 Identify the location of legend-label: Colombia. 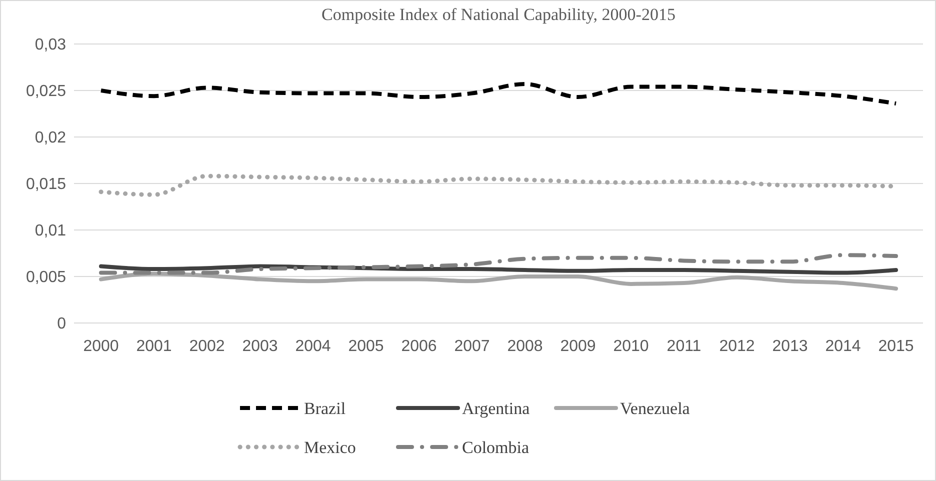
(496, 447).